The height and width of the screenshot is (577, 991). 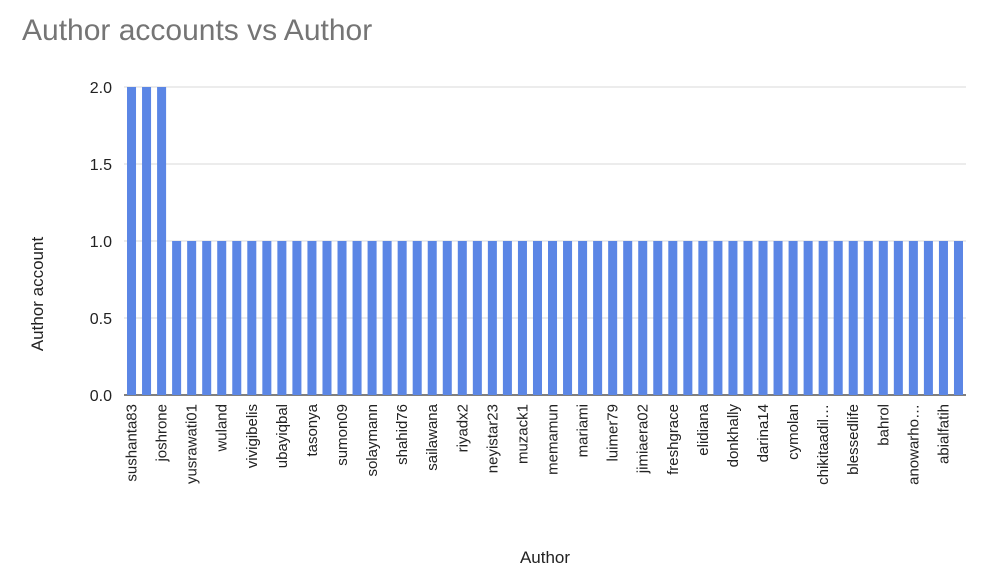 What do you see at coordinates (37, 294) in the screenshot?
I see `y-axis-title: Author account` at bounding box center [37, 294].